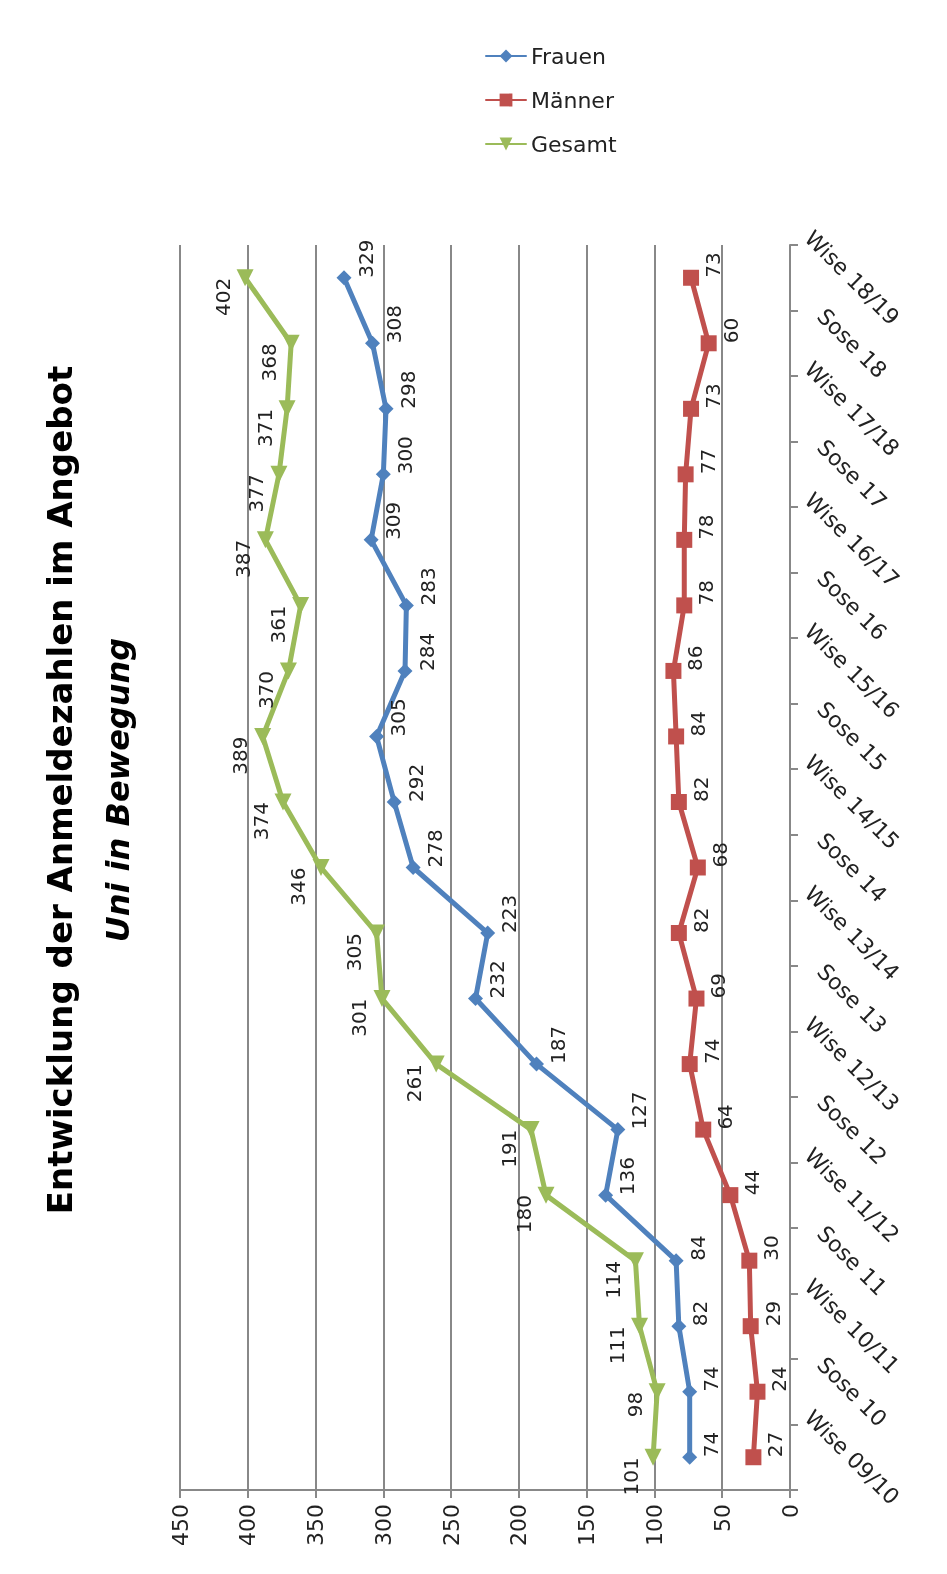  I want to click on data-label: 69, so click(718, 986).